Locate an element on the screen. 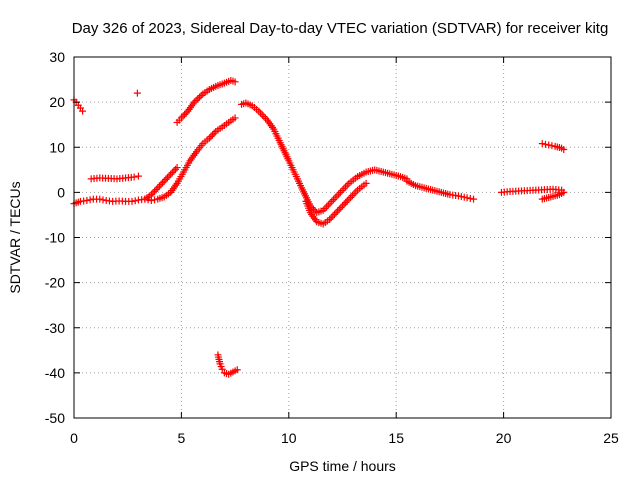 The height and width of the screenshot is (480, 640). series-arc-late-high is located at coordinates (553, 147).